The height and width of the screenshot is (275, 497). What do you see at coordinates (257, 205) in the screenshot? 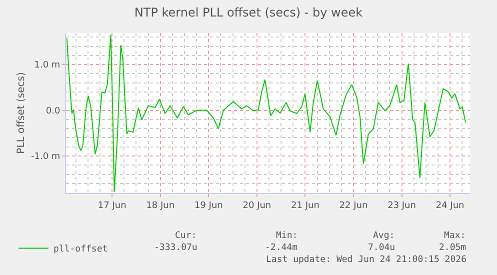
I see `x-tick-label: 20 Jun` at bounding box center [257, 205].